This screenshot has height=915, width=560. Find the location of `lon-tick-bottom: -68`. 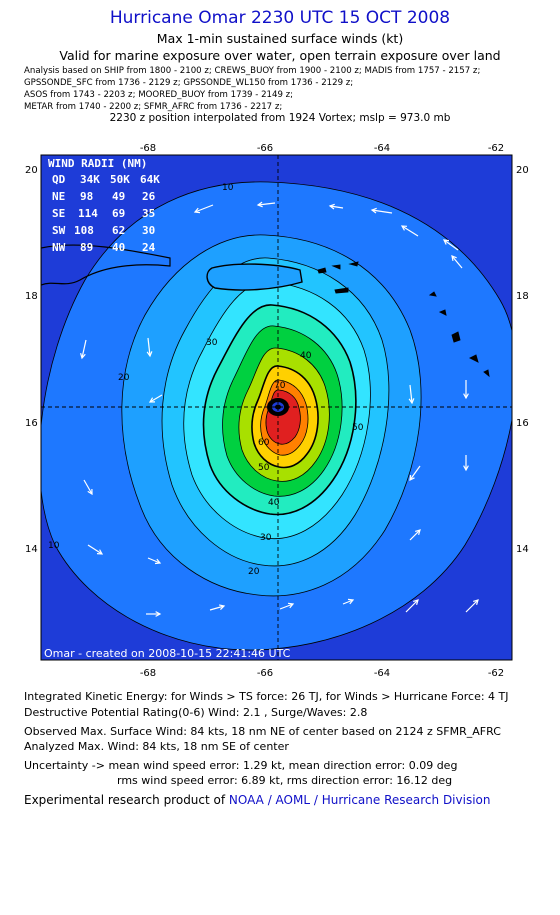

lon-tick-bottom: -68 is located at coordinates (148, 673).